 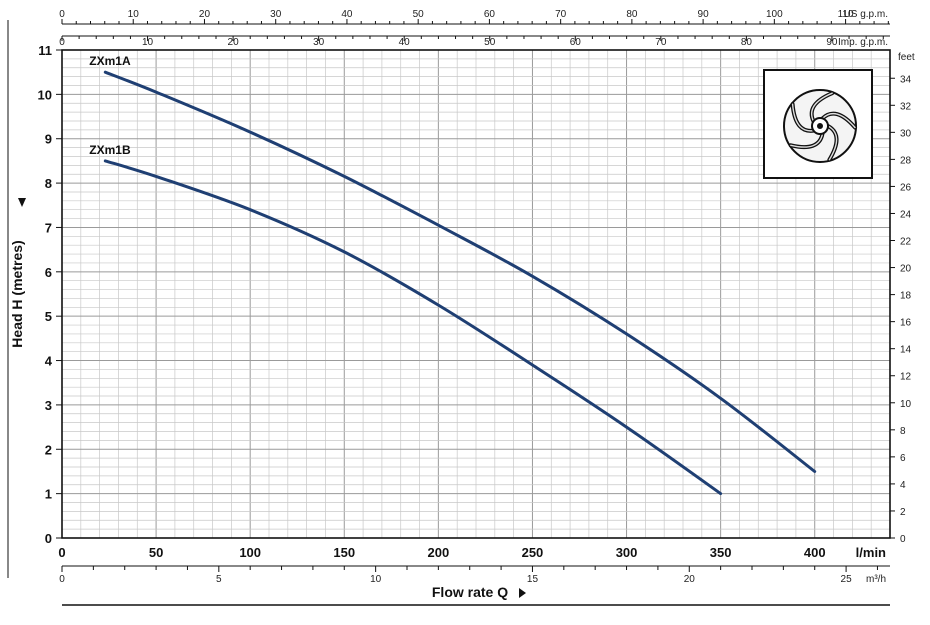 I want to click on us-gpm-tick-label: 70, so click(x=561, y=14).